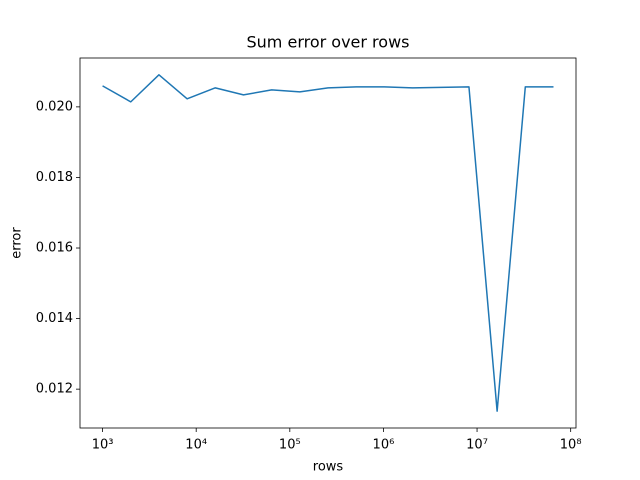  What do you see at coordinates (54, 389) in the screenshot?
I see `y-tick-label: 0.012` at bounding box center [54, 389].